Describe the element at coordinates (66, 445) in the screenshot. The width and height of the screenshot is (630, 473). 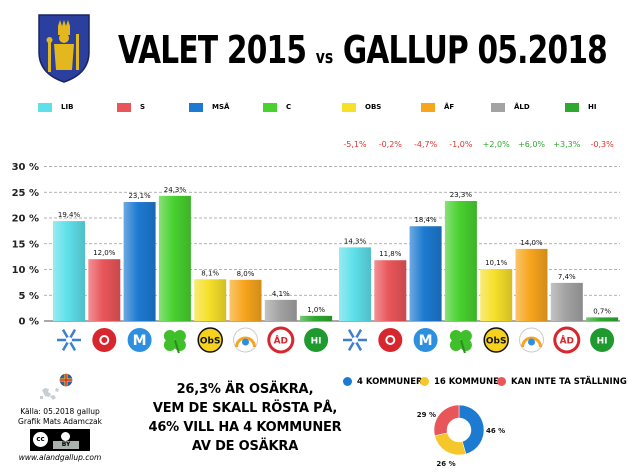
I see `license-badge-text: BY` at that location.